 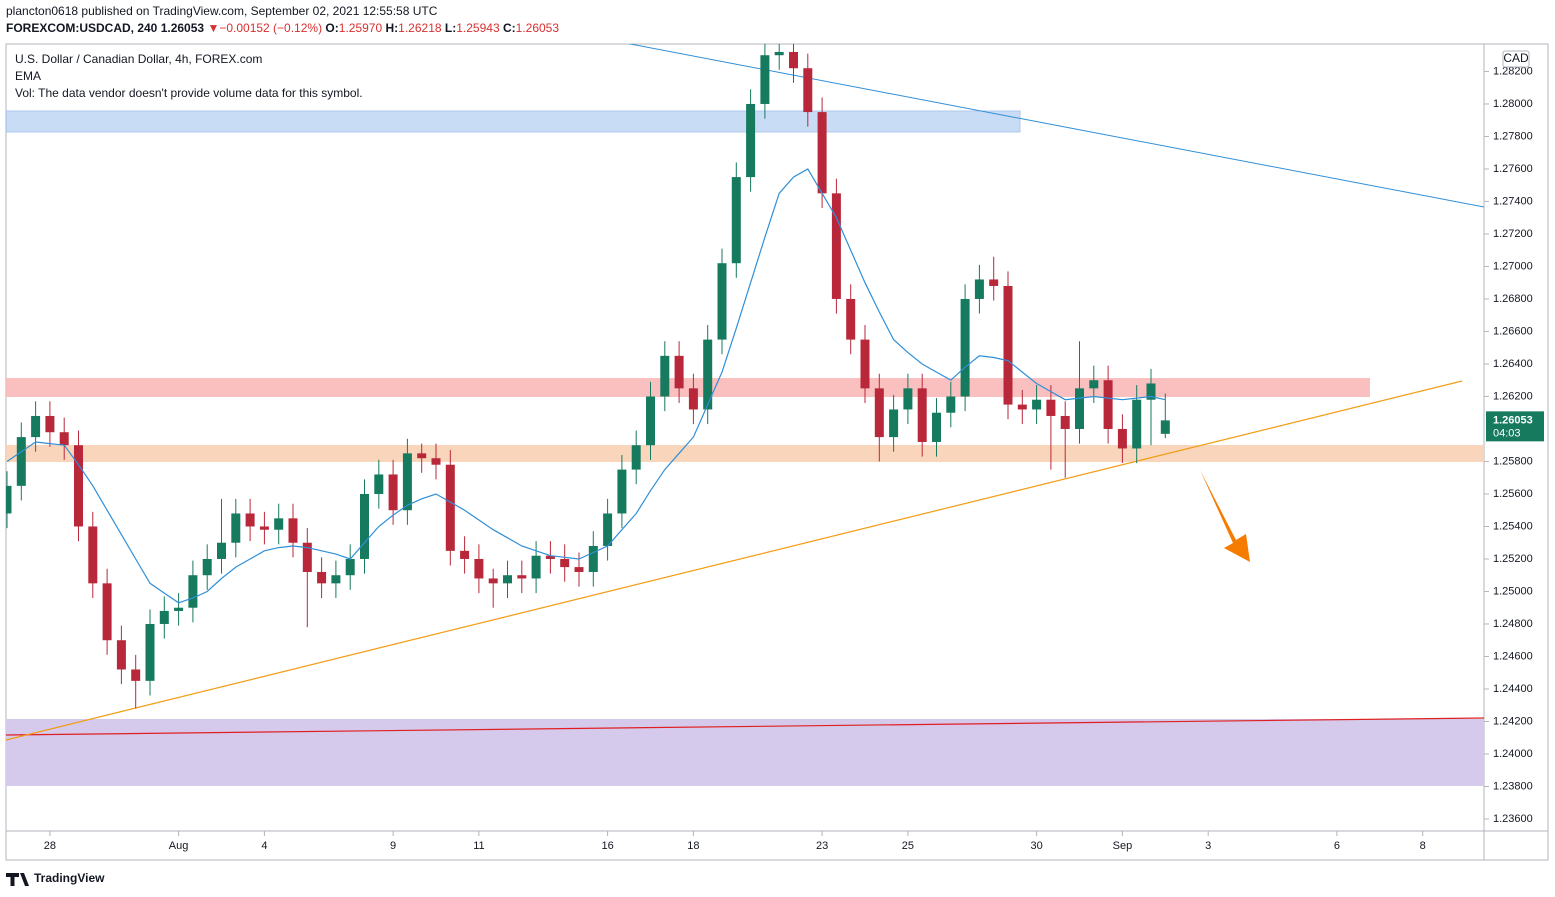 What do you see at coordinates (745, 453) in the screenshot?
I see `orange-zone` at bounding box center [745, 453].